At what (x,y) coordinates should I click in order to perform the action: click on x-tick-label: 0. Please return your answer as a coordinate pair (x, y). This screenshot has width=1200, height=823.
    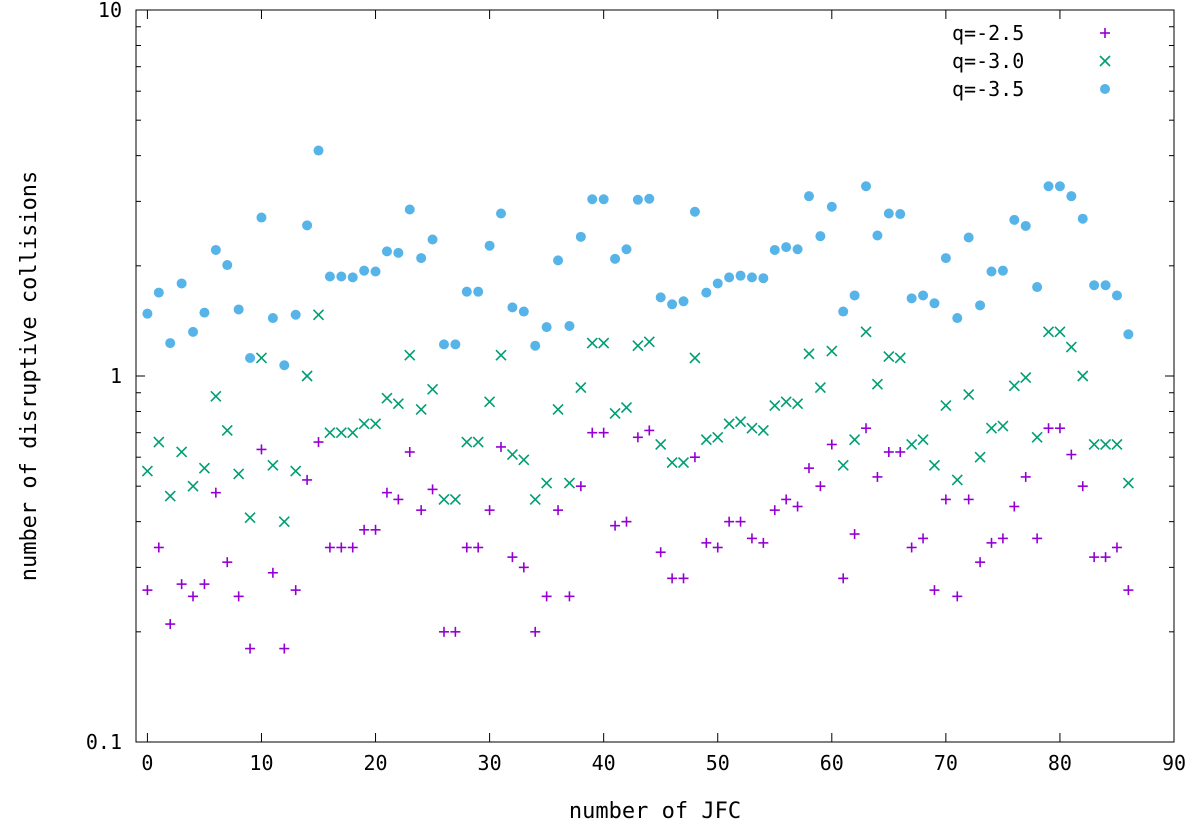
    Looking at the image, I should click on (147, 763).